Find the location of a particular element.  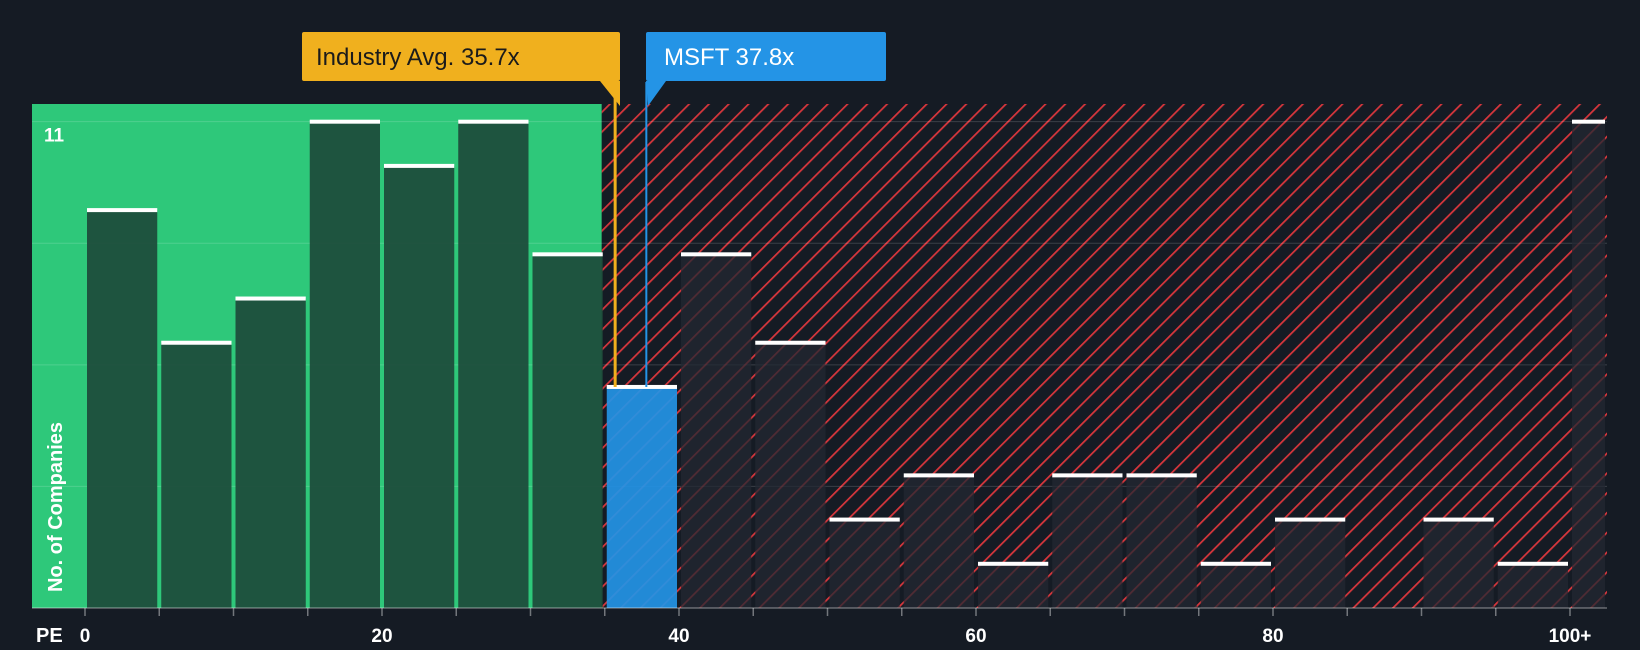

industry-avg-label: Industry Avg. 35.7x is located at coordinates (418, 57).